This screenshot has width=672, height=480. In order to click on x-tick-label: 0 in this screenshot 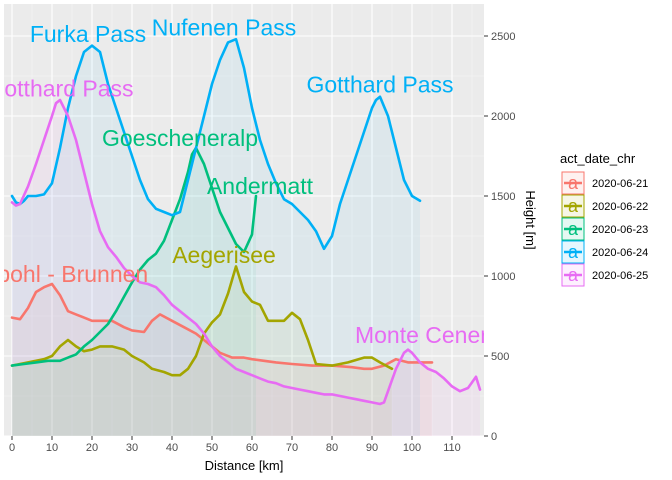, I will do `click(12, 448)`.